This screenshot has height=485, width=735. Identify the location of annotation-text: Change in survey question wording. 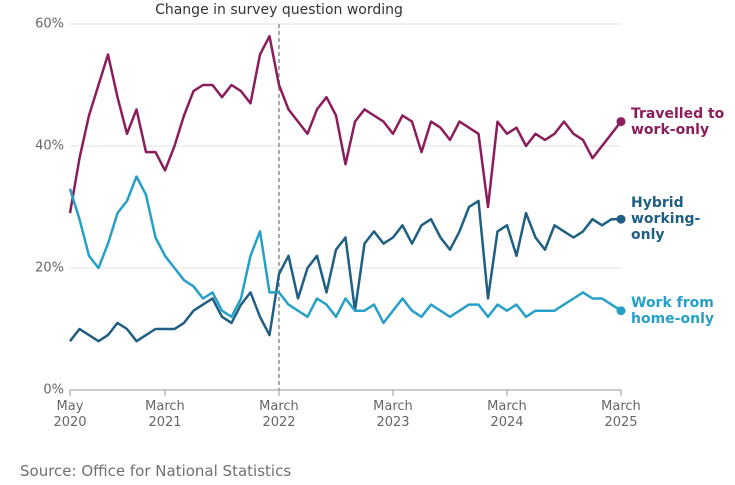
(279, 10).